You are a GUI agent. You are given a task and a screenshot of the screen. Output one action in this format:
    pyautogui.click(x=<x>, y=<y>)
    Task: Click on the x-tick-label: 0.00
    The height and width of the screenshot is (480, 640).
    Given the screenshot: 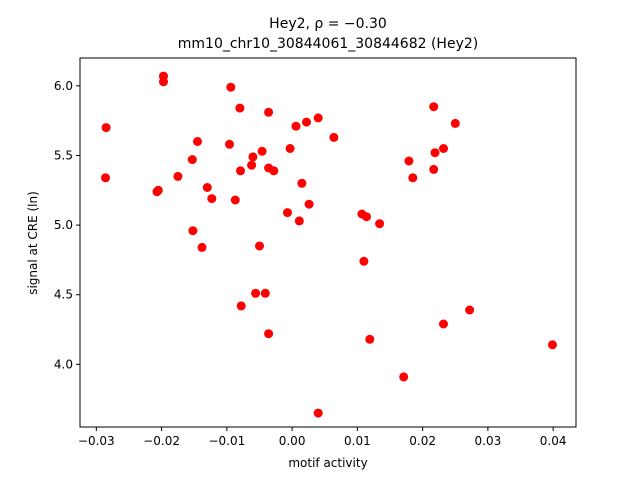 What is the action you would take?
    pyautogui.click(x=292, y=441)
    